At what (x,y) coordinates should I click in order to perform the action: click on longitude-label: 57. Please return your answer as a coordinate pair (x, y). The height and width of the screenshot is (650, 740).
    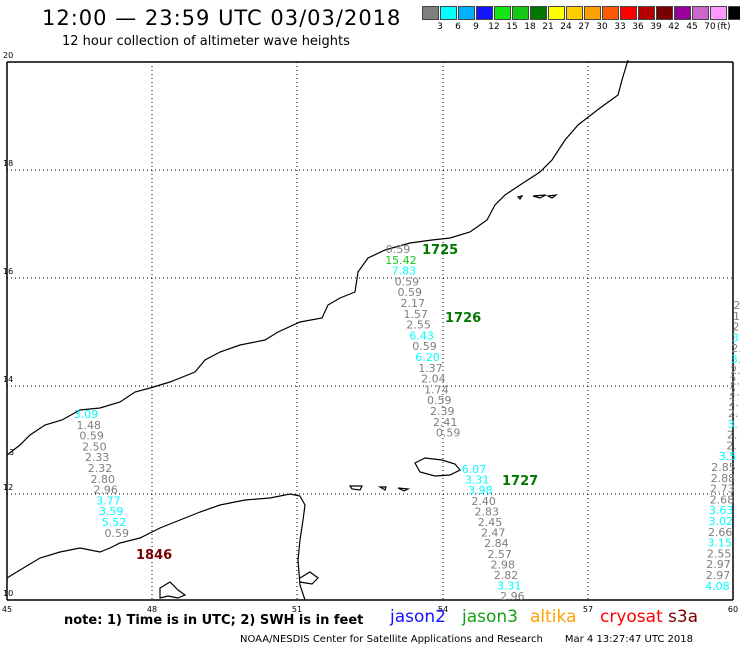
    Looking at the image, I should click on (588, 609).